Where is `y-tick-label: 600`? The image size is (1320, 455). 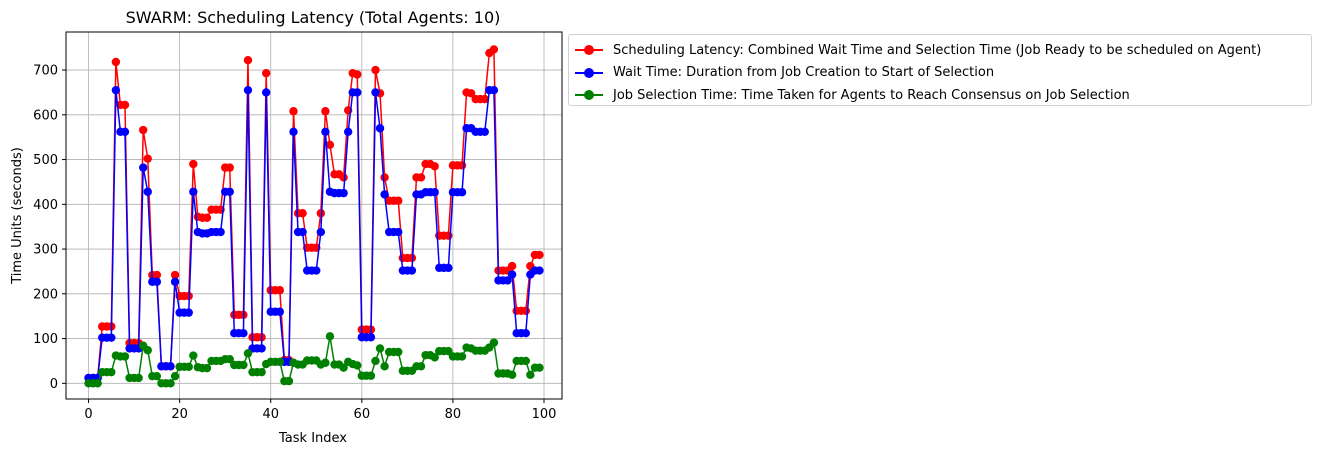 y-tick-label: 600 is located at coordinates (45, 115).